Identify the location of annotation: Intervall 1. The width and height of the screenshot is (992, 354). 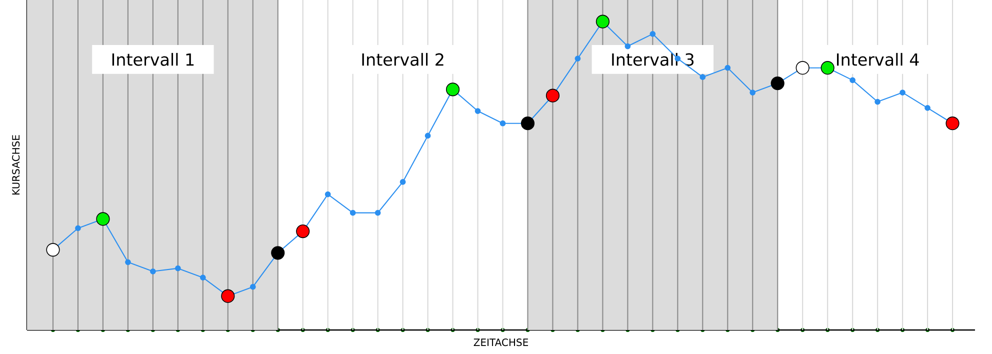
(153, 59).